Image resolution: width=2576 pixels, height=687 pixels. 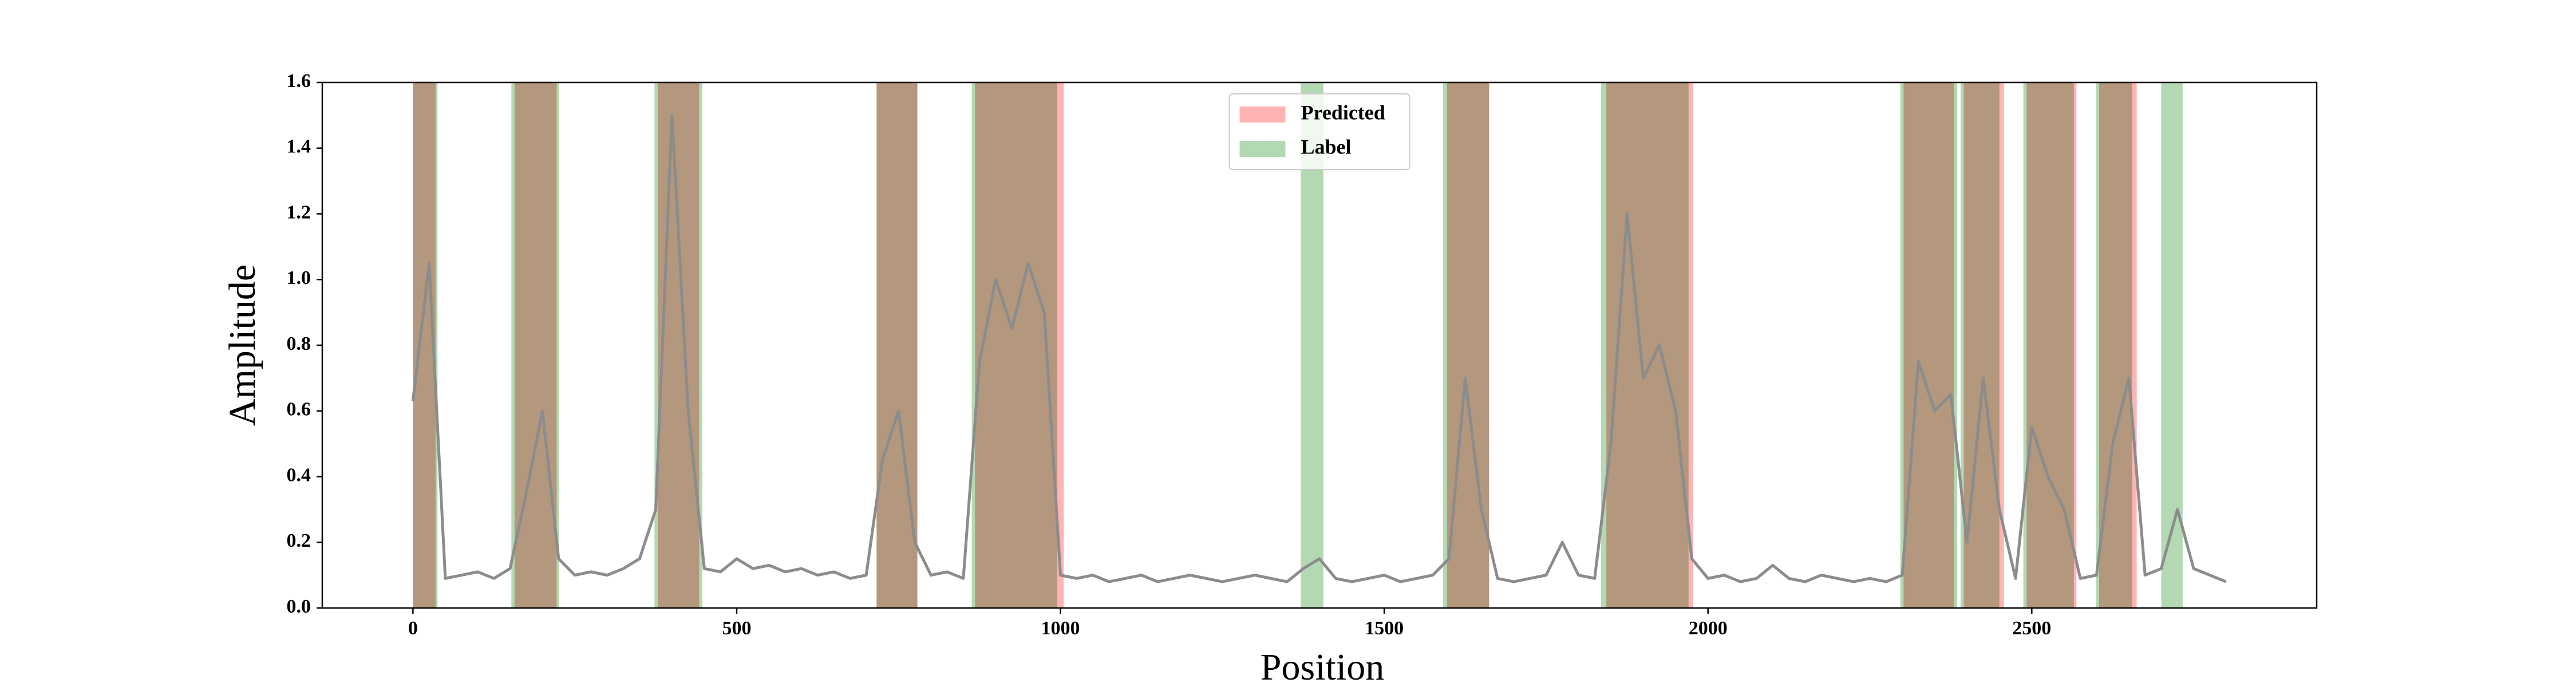 What do you see at coordinates (1708, 628) in the screenshot?
I see `x-tick-label: 2000` at bounding box center [1708, 628].